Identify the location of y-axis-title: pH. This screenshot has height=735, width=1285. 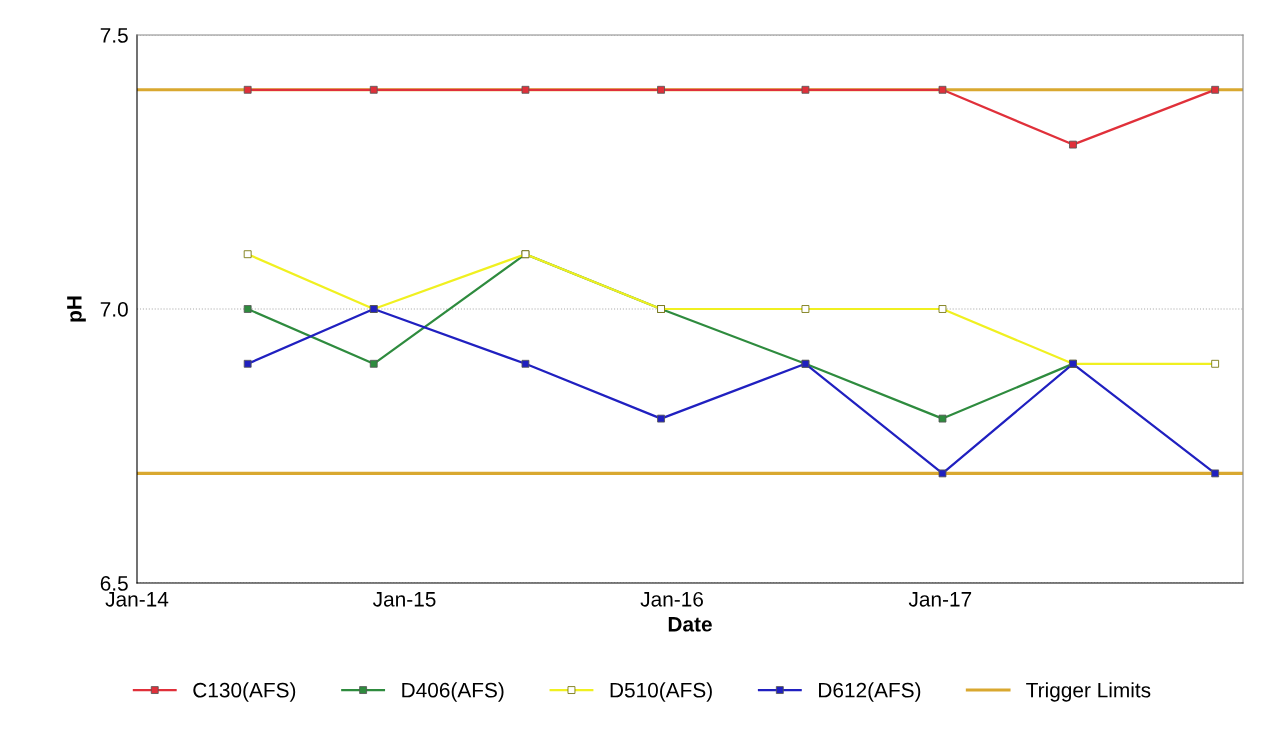
(76, 309).